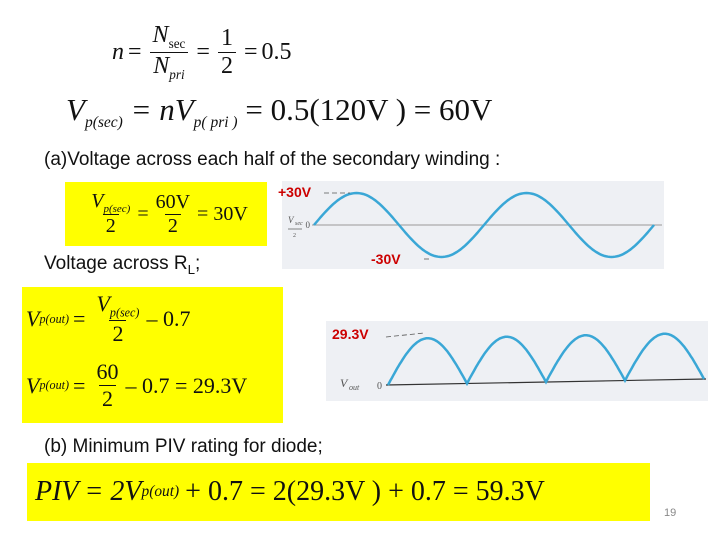 This screenshot has height=540, width=720. What do you see at coordinates (183, 446) in the screenshot?
I see `heading-part-b: (b) Minimum PIV rating for diode;` at bounding box center [183, 446].